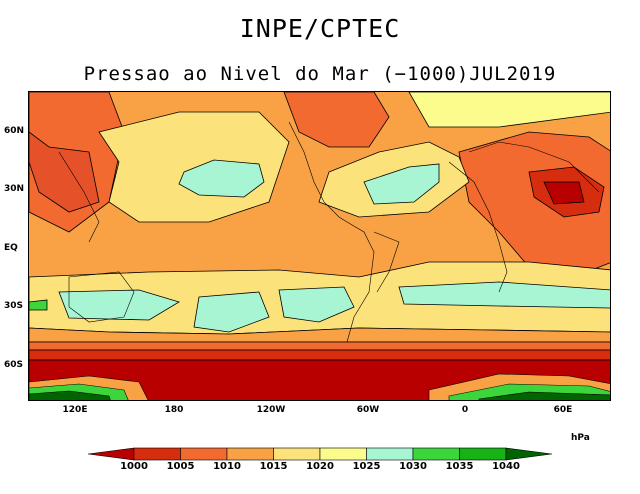  What do you see at coordinates (271, 410) in the screenshot?
I see `lon-label-120w: 120W` at bounding box center [271, 410].